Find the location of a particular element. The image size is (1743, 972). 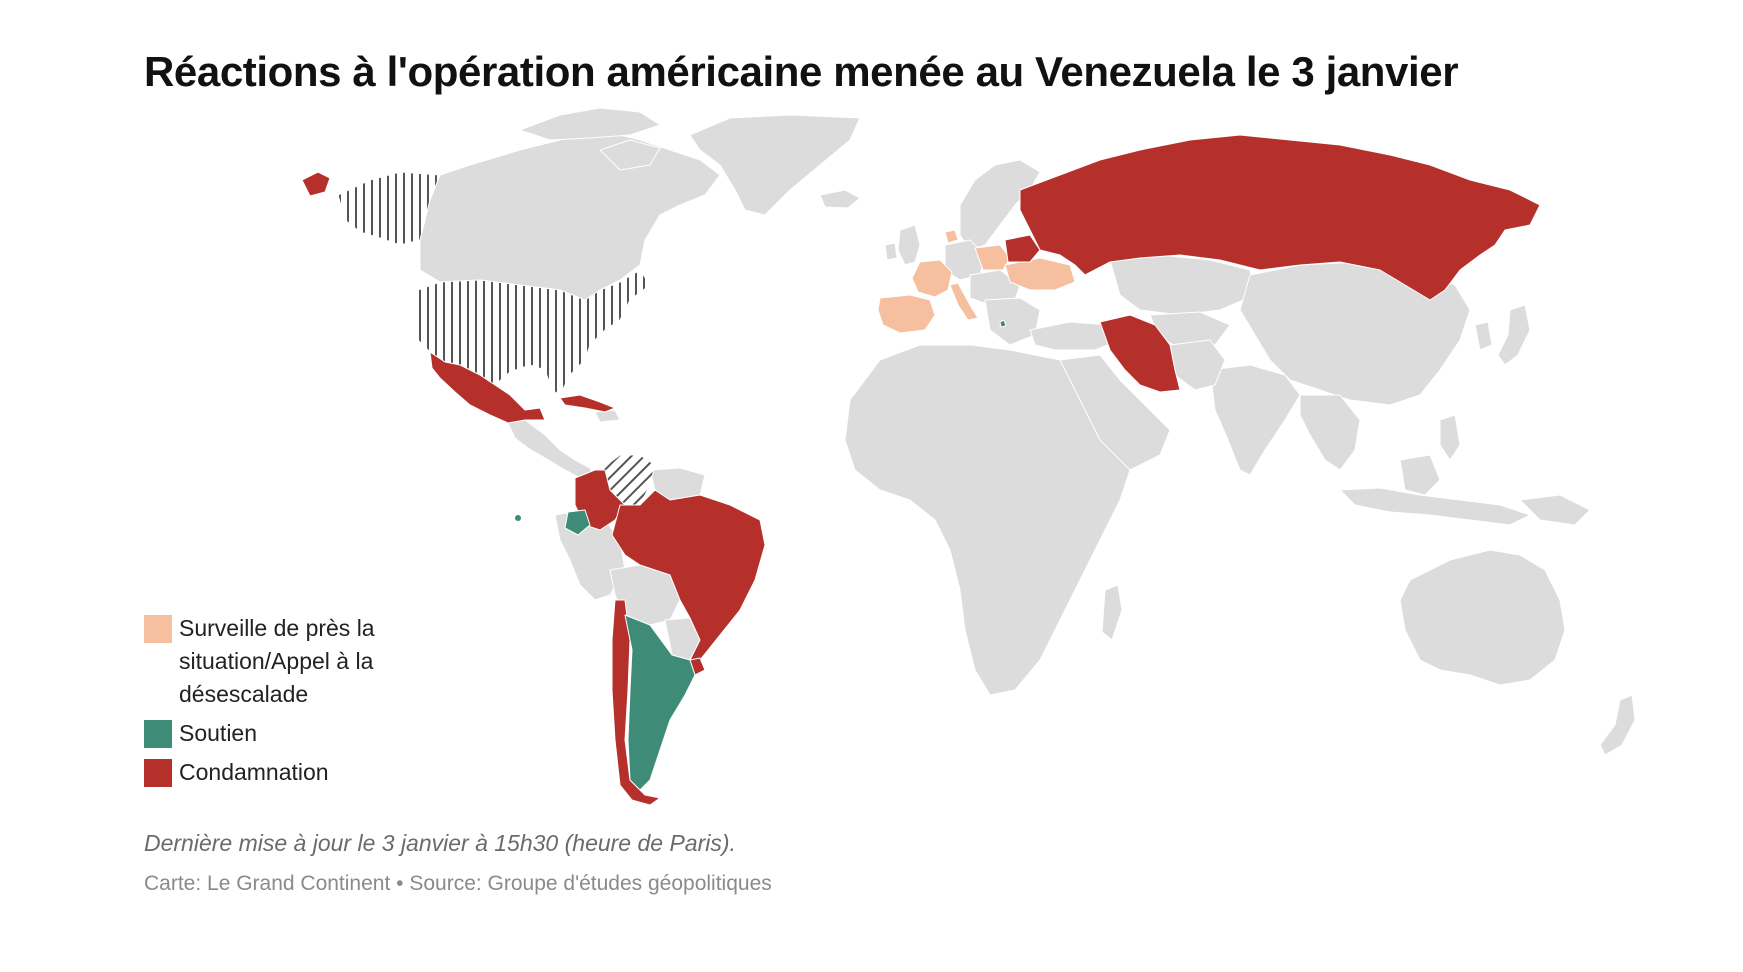

country-balkans is located at coordinates (1012, 321).